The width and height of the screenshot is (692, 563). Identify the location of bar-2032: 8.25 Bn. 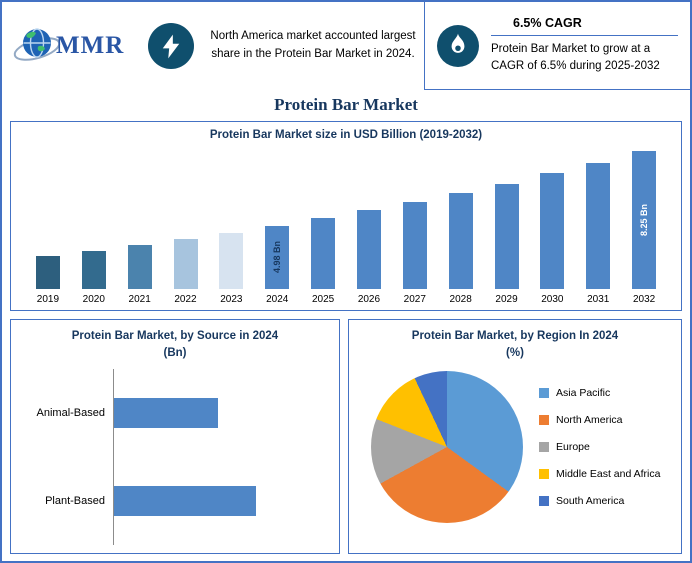
(644, 220).